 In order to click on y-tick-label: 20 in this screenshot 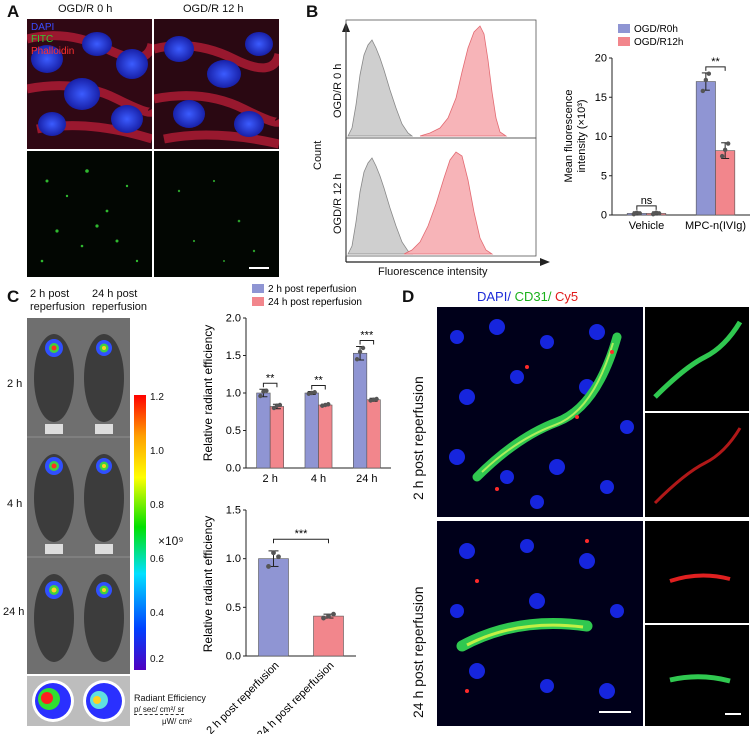, I will do `click(601, 59)`.